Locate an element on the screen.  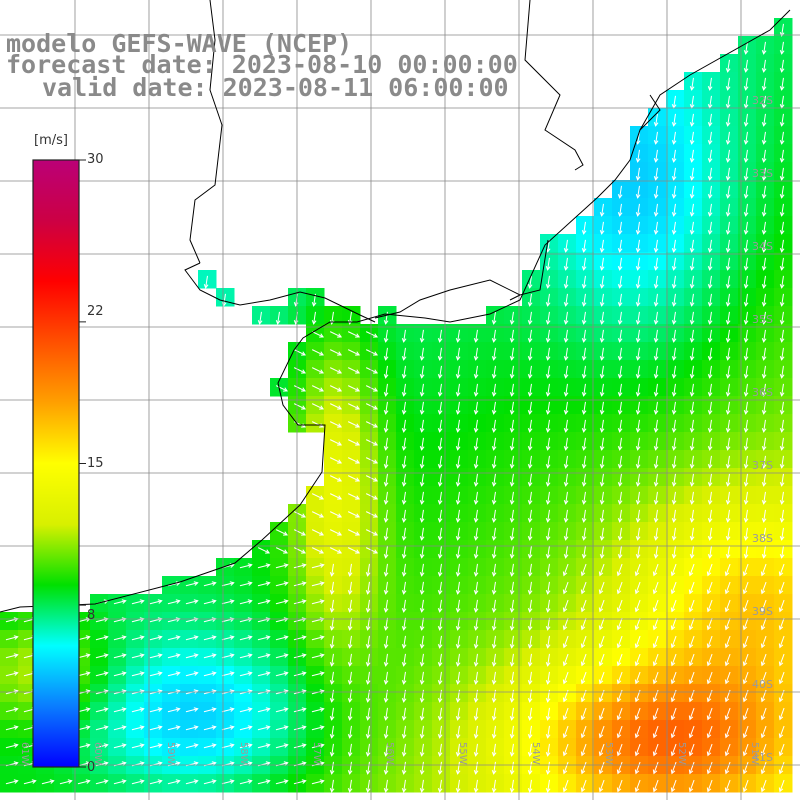
map-title-valid-date: valid date: 2023-08-11 06:00:00 is located at coordinates (275, 87).